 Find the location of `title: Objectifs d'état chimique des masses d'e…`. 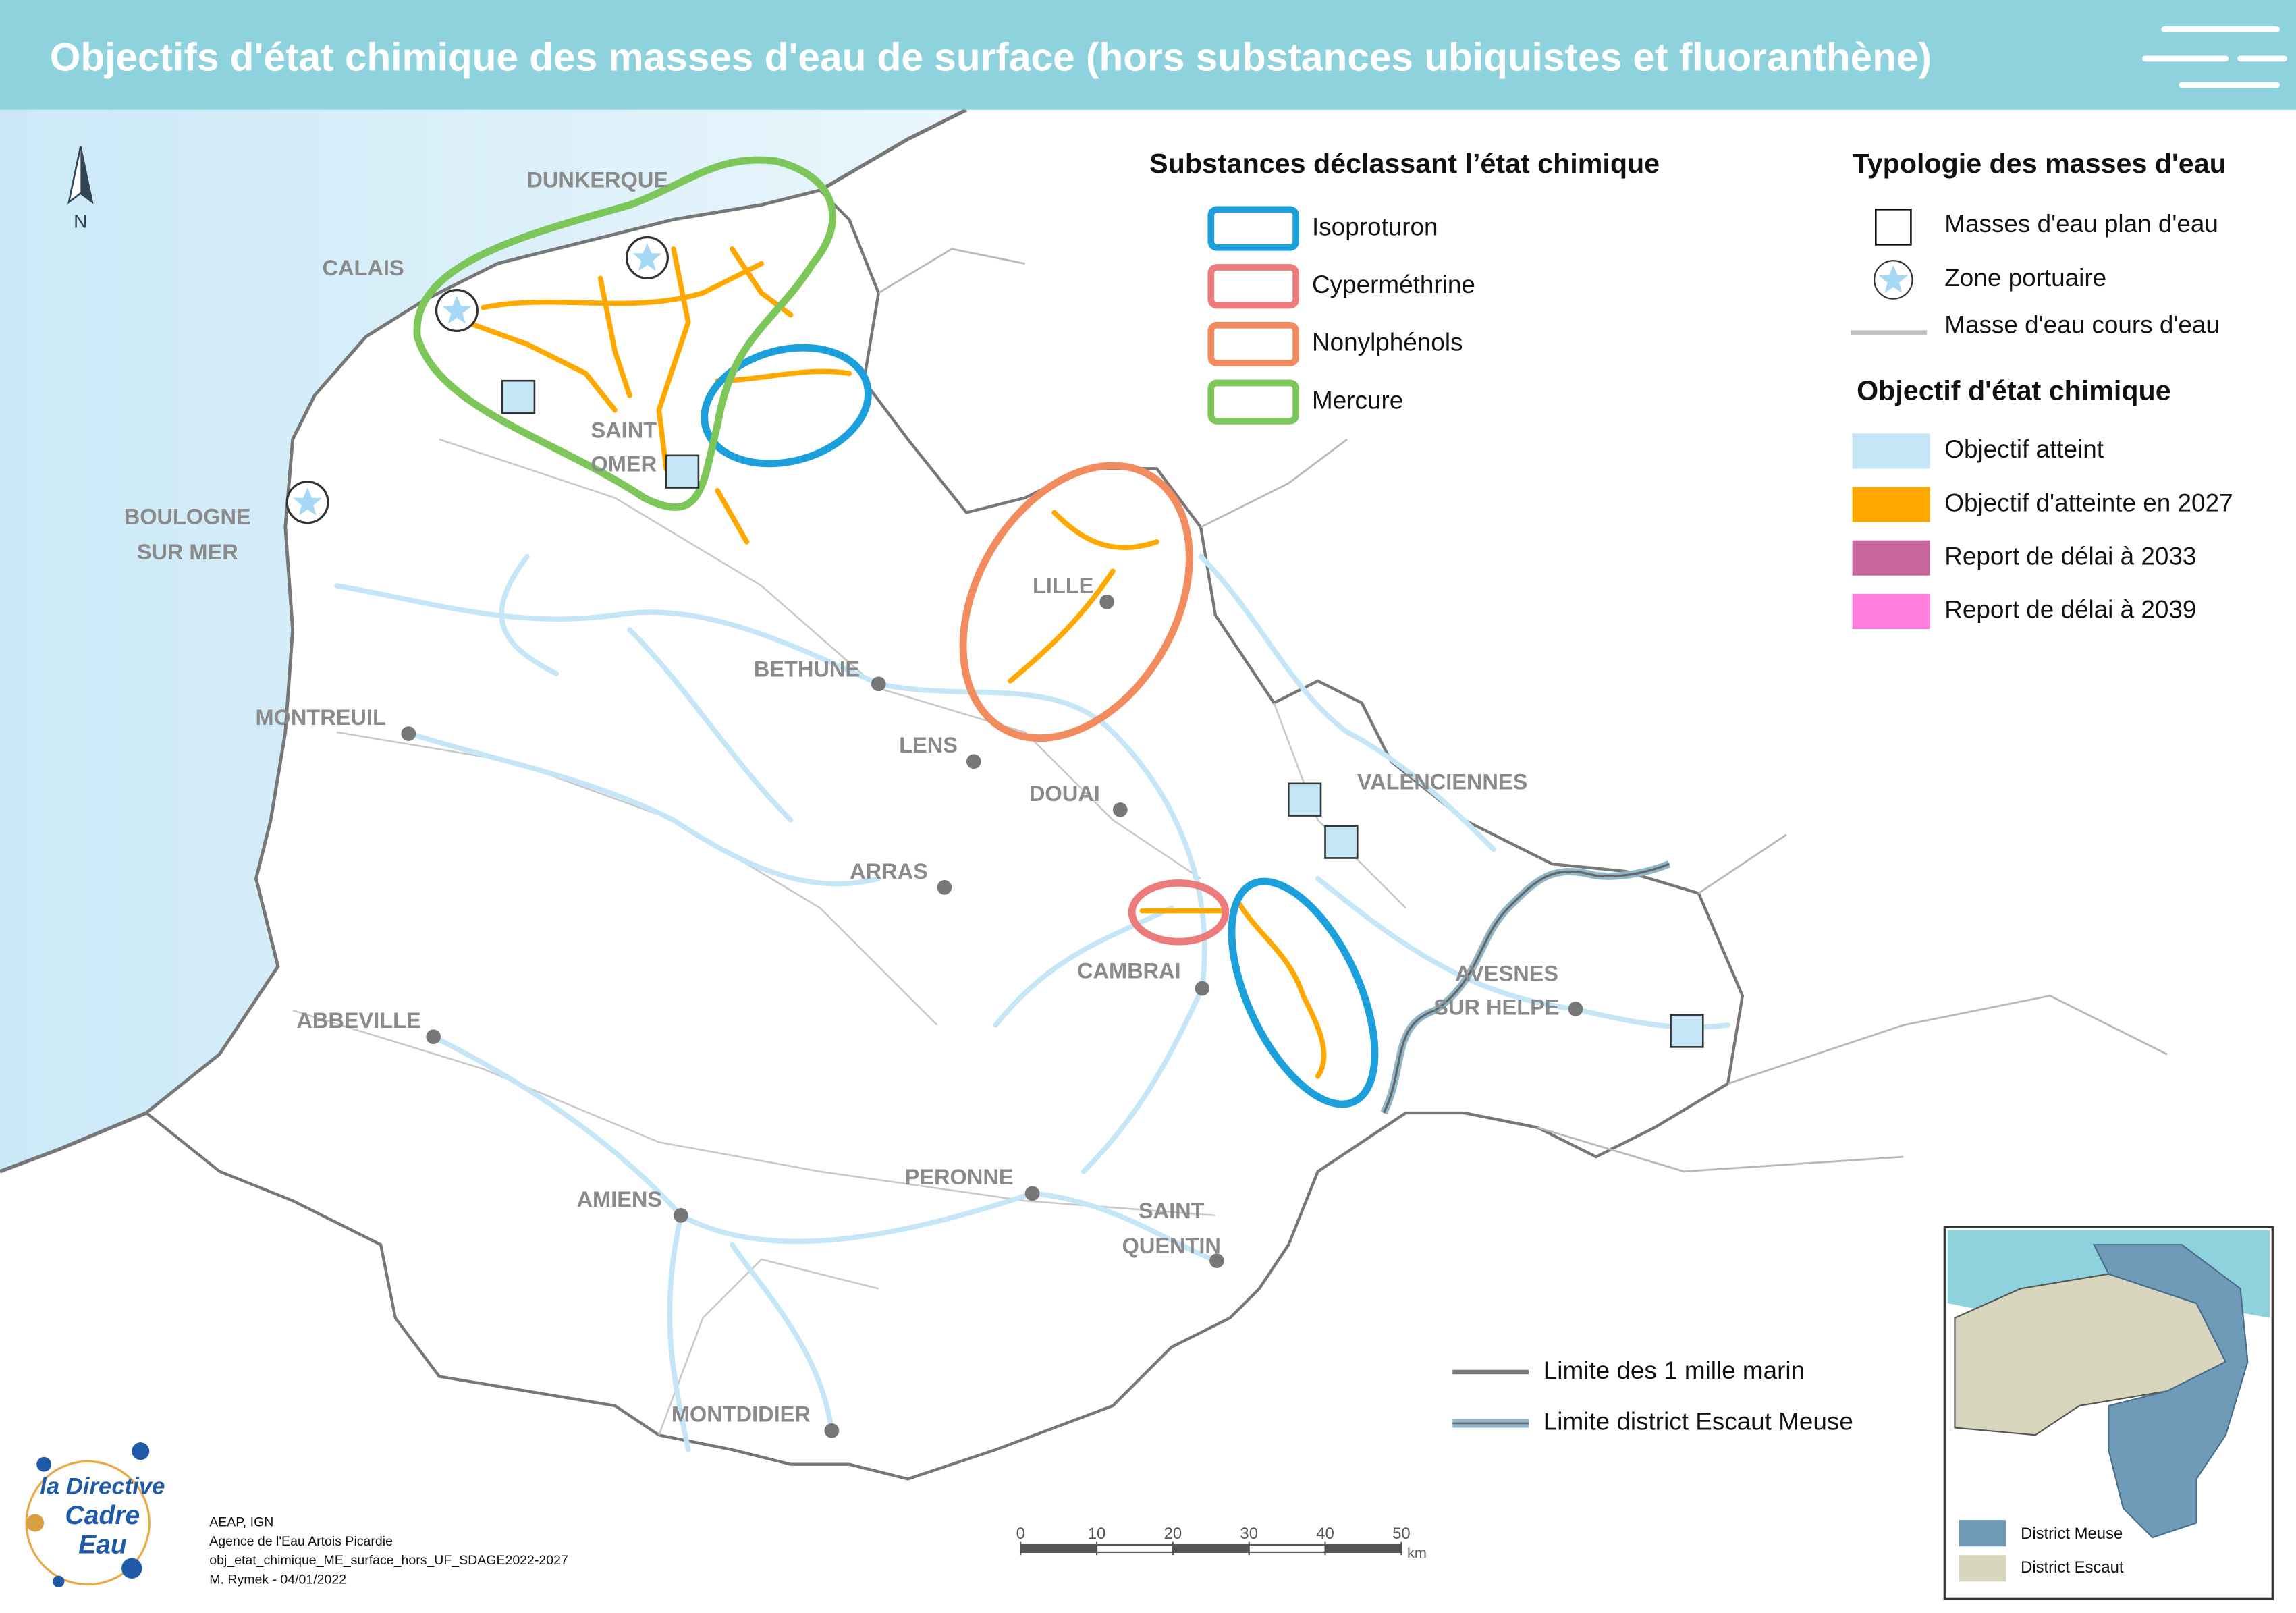

title: Objectifs d'état chimique des masses d'e… is located at coordinates (991, 57).